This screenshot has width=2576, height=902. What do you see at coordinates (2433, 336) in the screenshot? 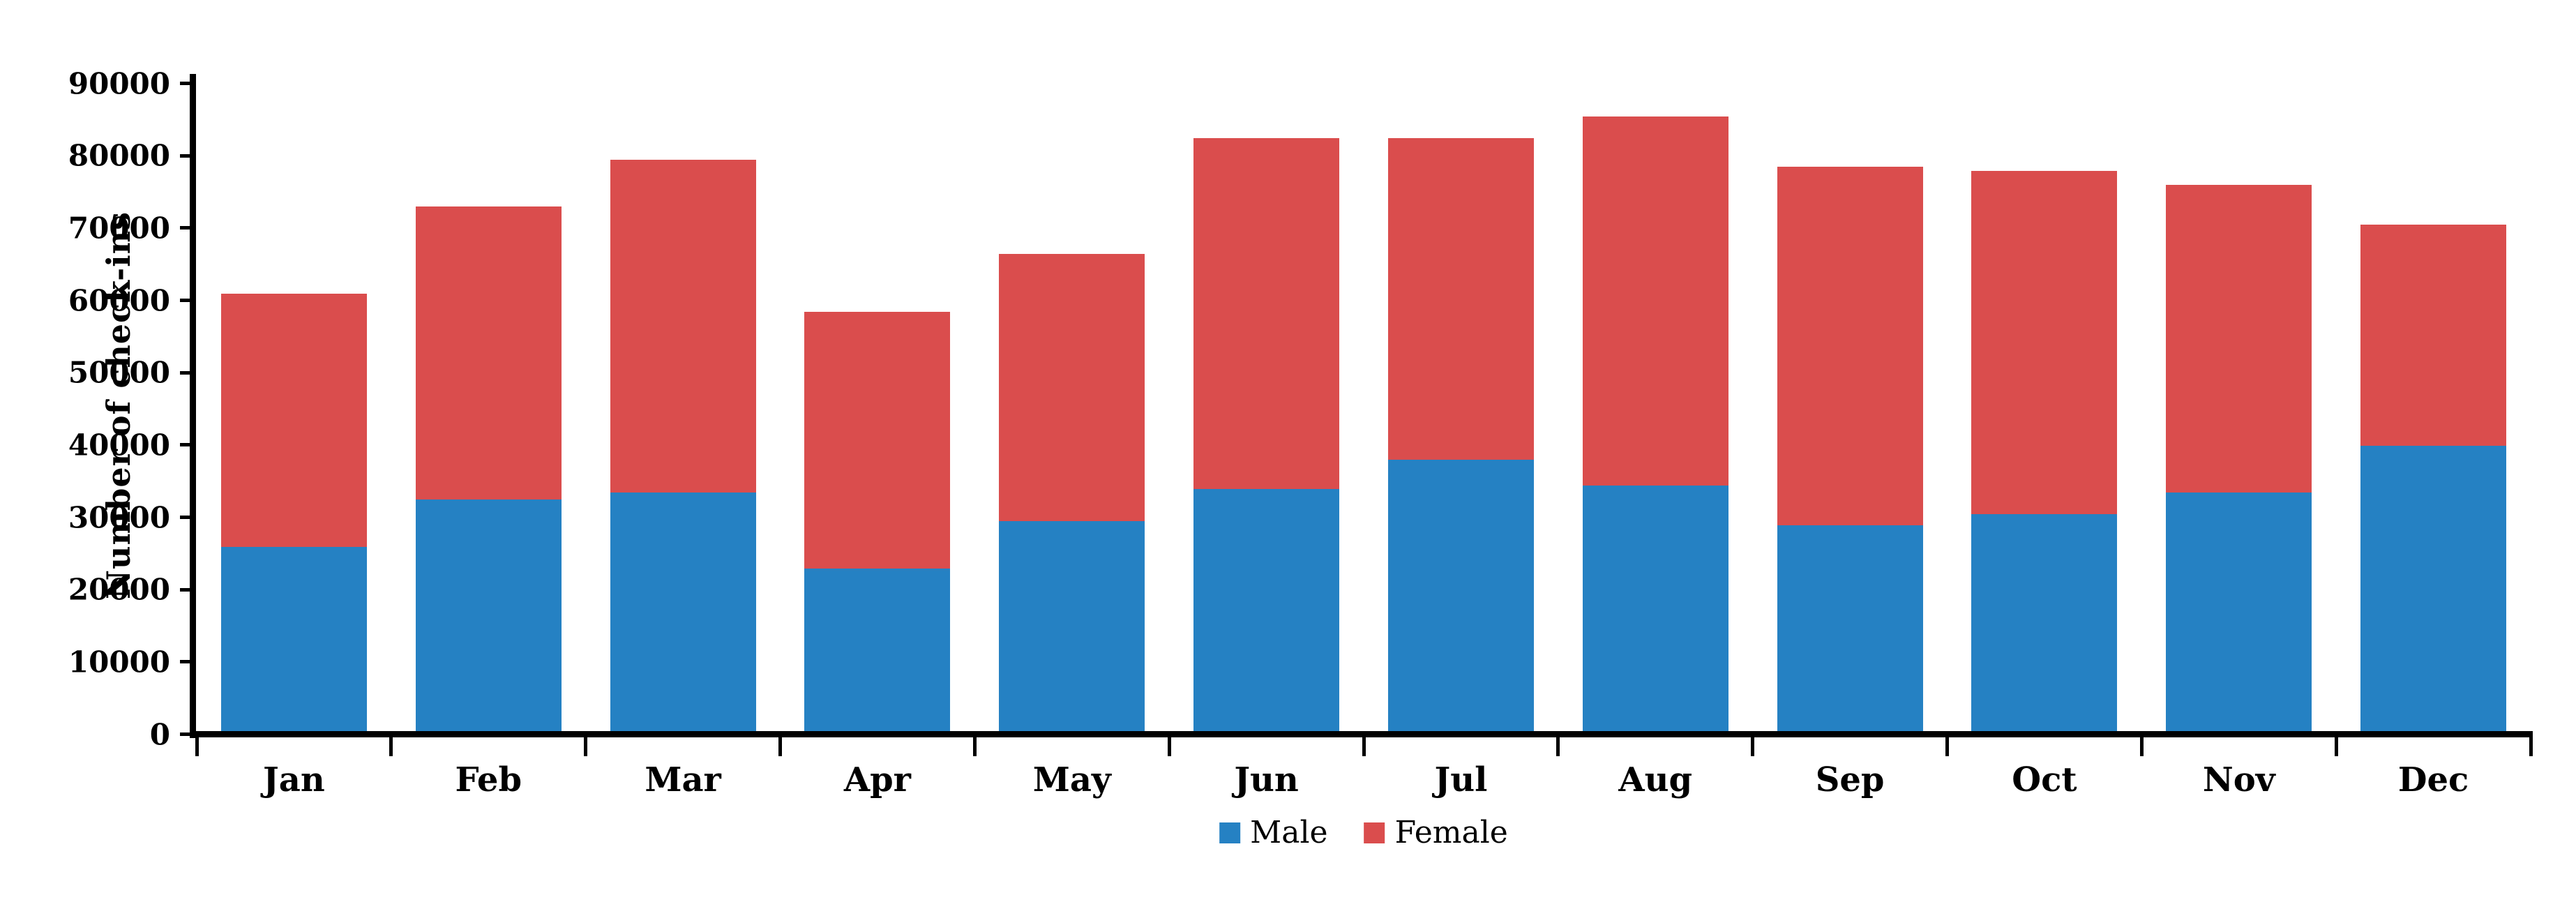
I see `bar-segment-female-dec` at bounding box center [2433, 336].